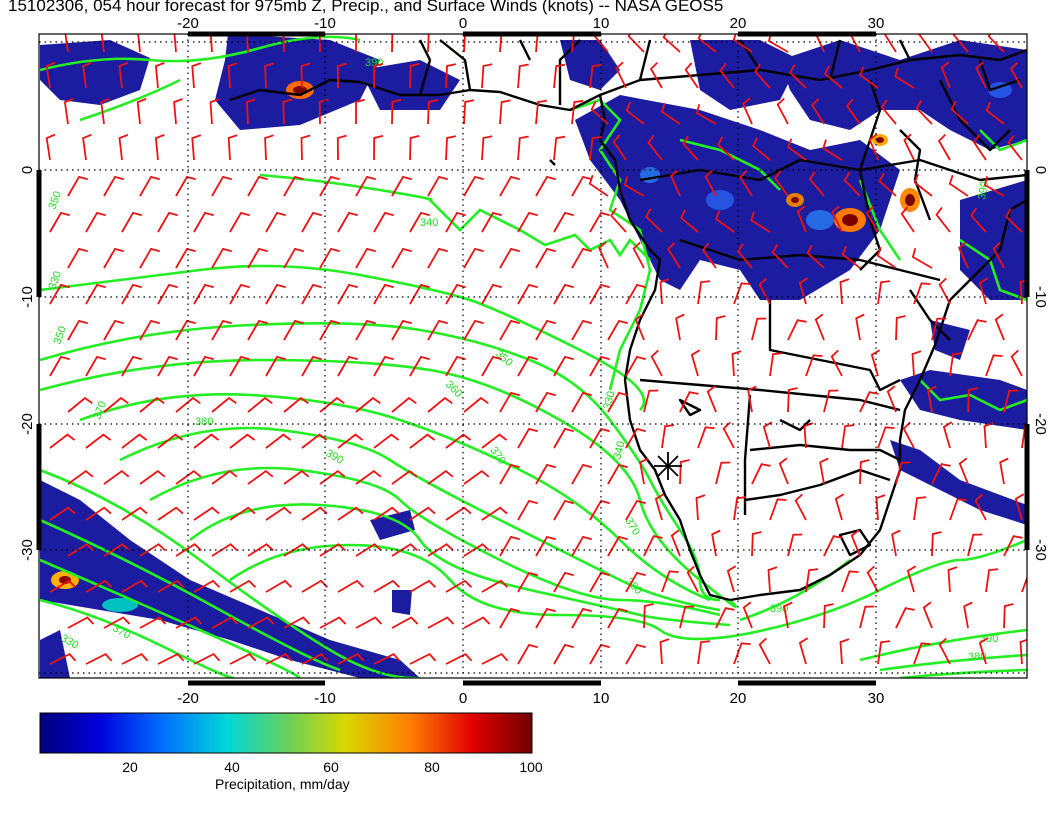 The width and height of the screenshot is (1056, 816). What do you see at coordinates (977, 657) in the screenshot?
I see `svg-text: 380` at bounding box center [977, 657].